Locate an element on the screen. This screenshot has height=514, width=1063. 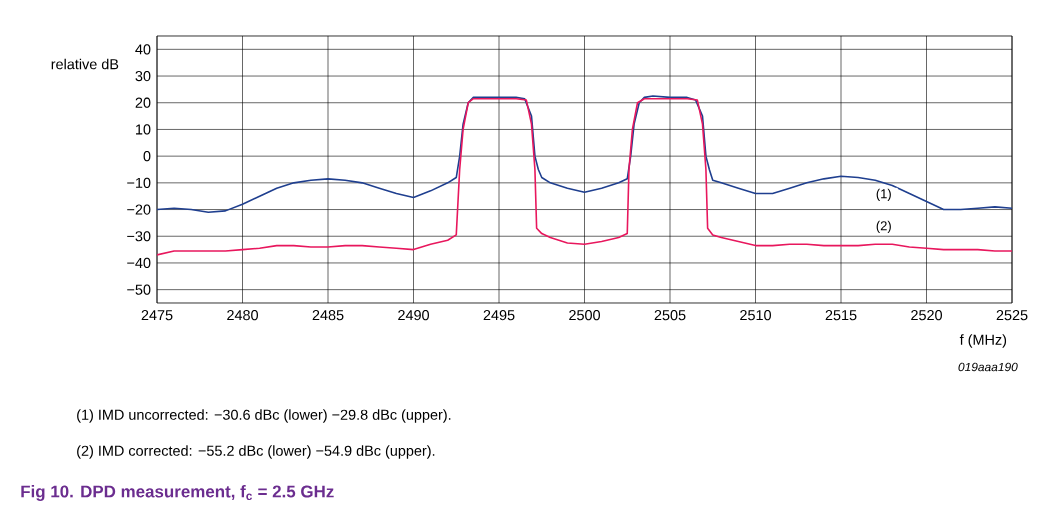
x-tick-label: 2500 is located at coordinates (584, 315).